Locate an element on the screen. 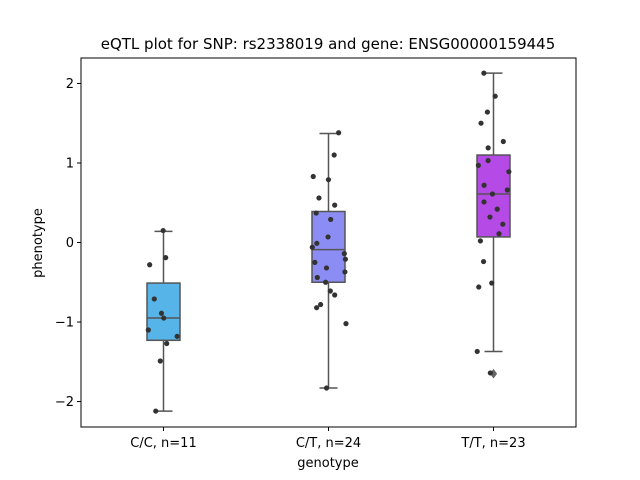 The width and height of the screenshot is (640, 480). y-tick-label: −1 is located at coordinates (64, 323).